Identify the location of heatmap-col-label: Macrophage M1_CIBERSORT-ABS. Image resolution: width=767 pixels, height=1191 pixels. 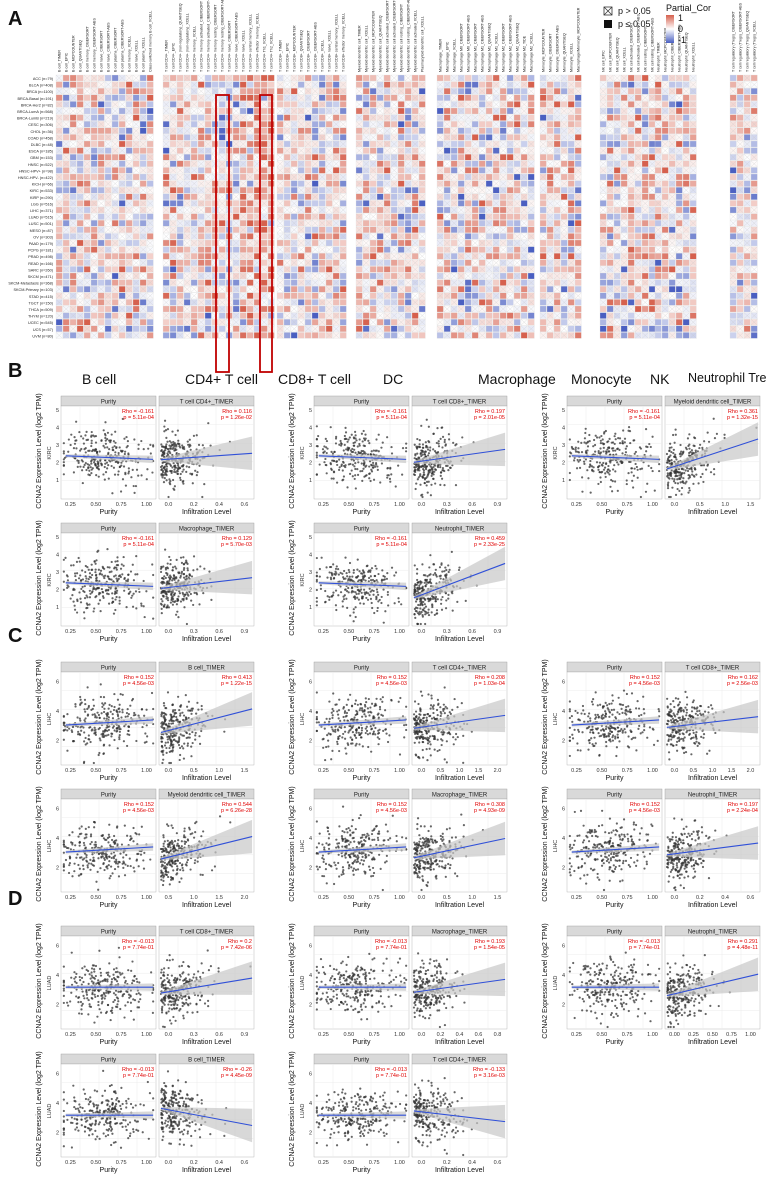
(483, 43).